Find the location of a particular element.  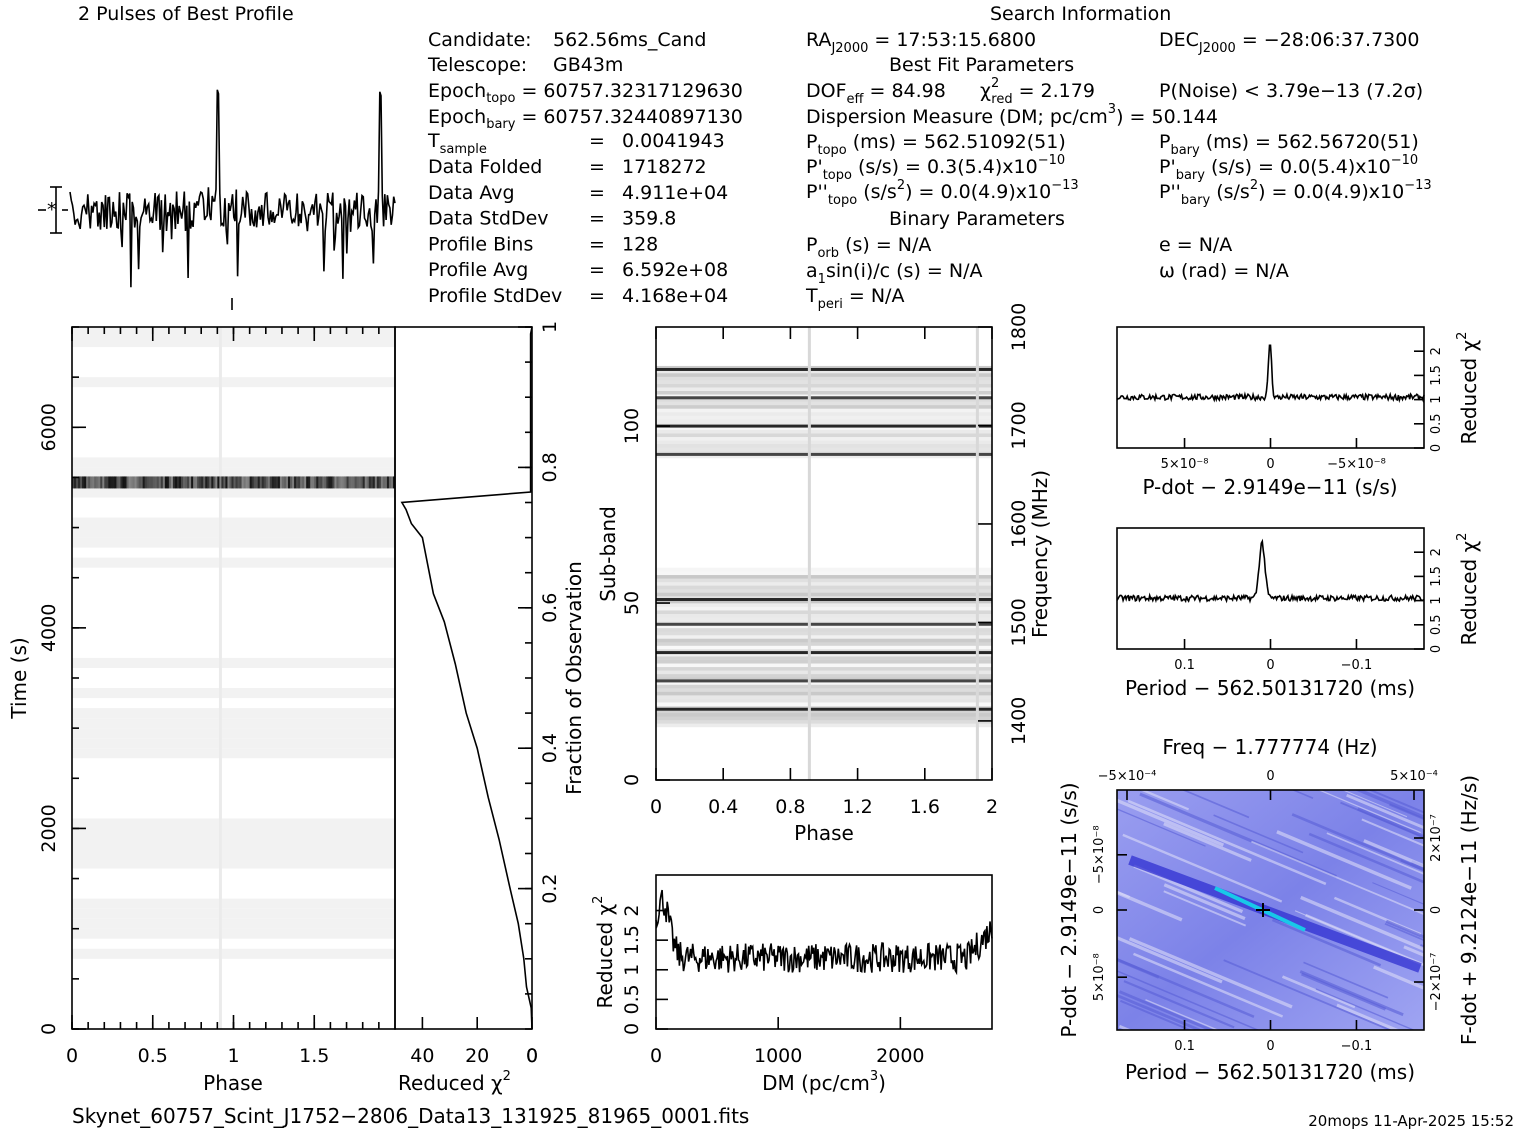

period-pdot-ytick-label: −5×10⁻⁸ is located at coordinates (1099, 854).